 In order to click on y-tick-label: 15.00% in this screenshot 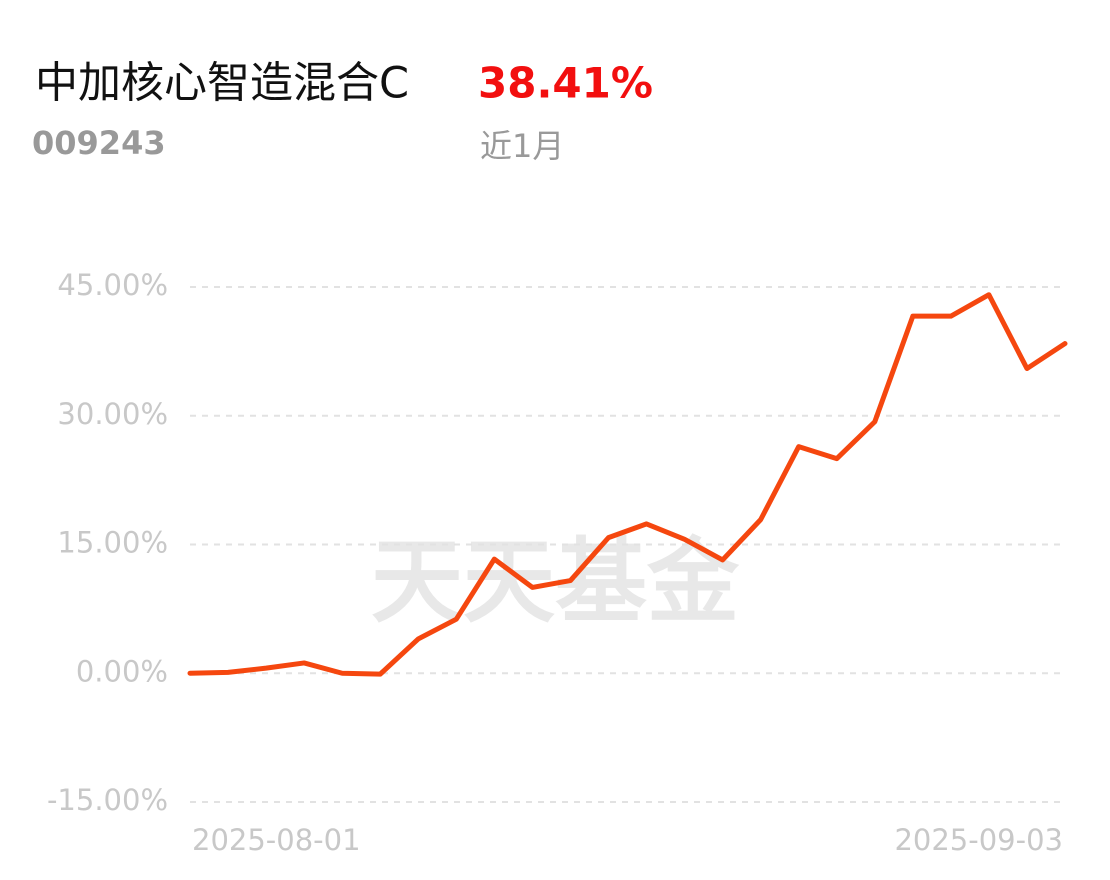, I will do `click(112, 543)`.